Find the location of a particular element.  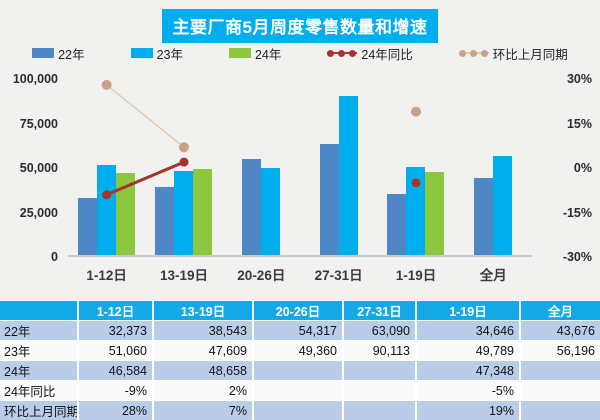

table-cell: 48,658 is located at coordinates (203, 371).